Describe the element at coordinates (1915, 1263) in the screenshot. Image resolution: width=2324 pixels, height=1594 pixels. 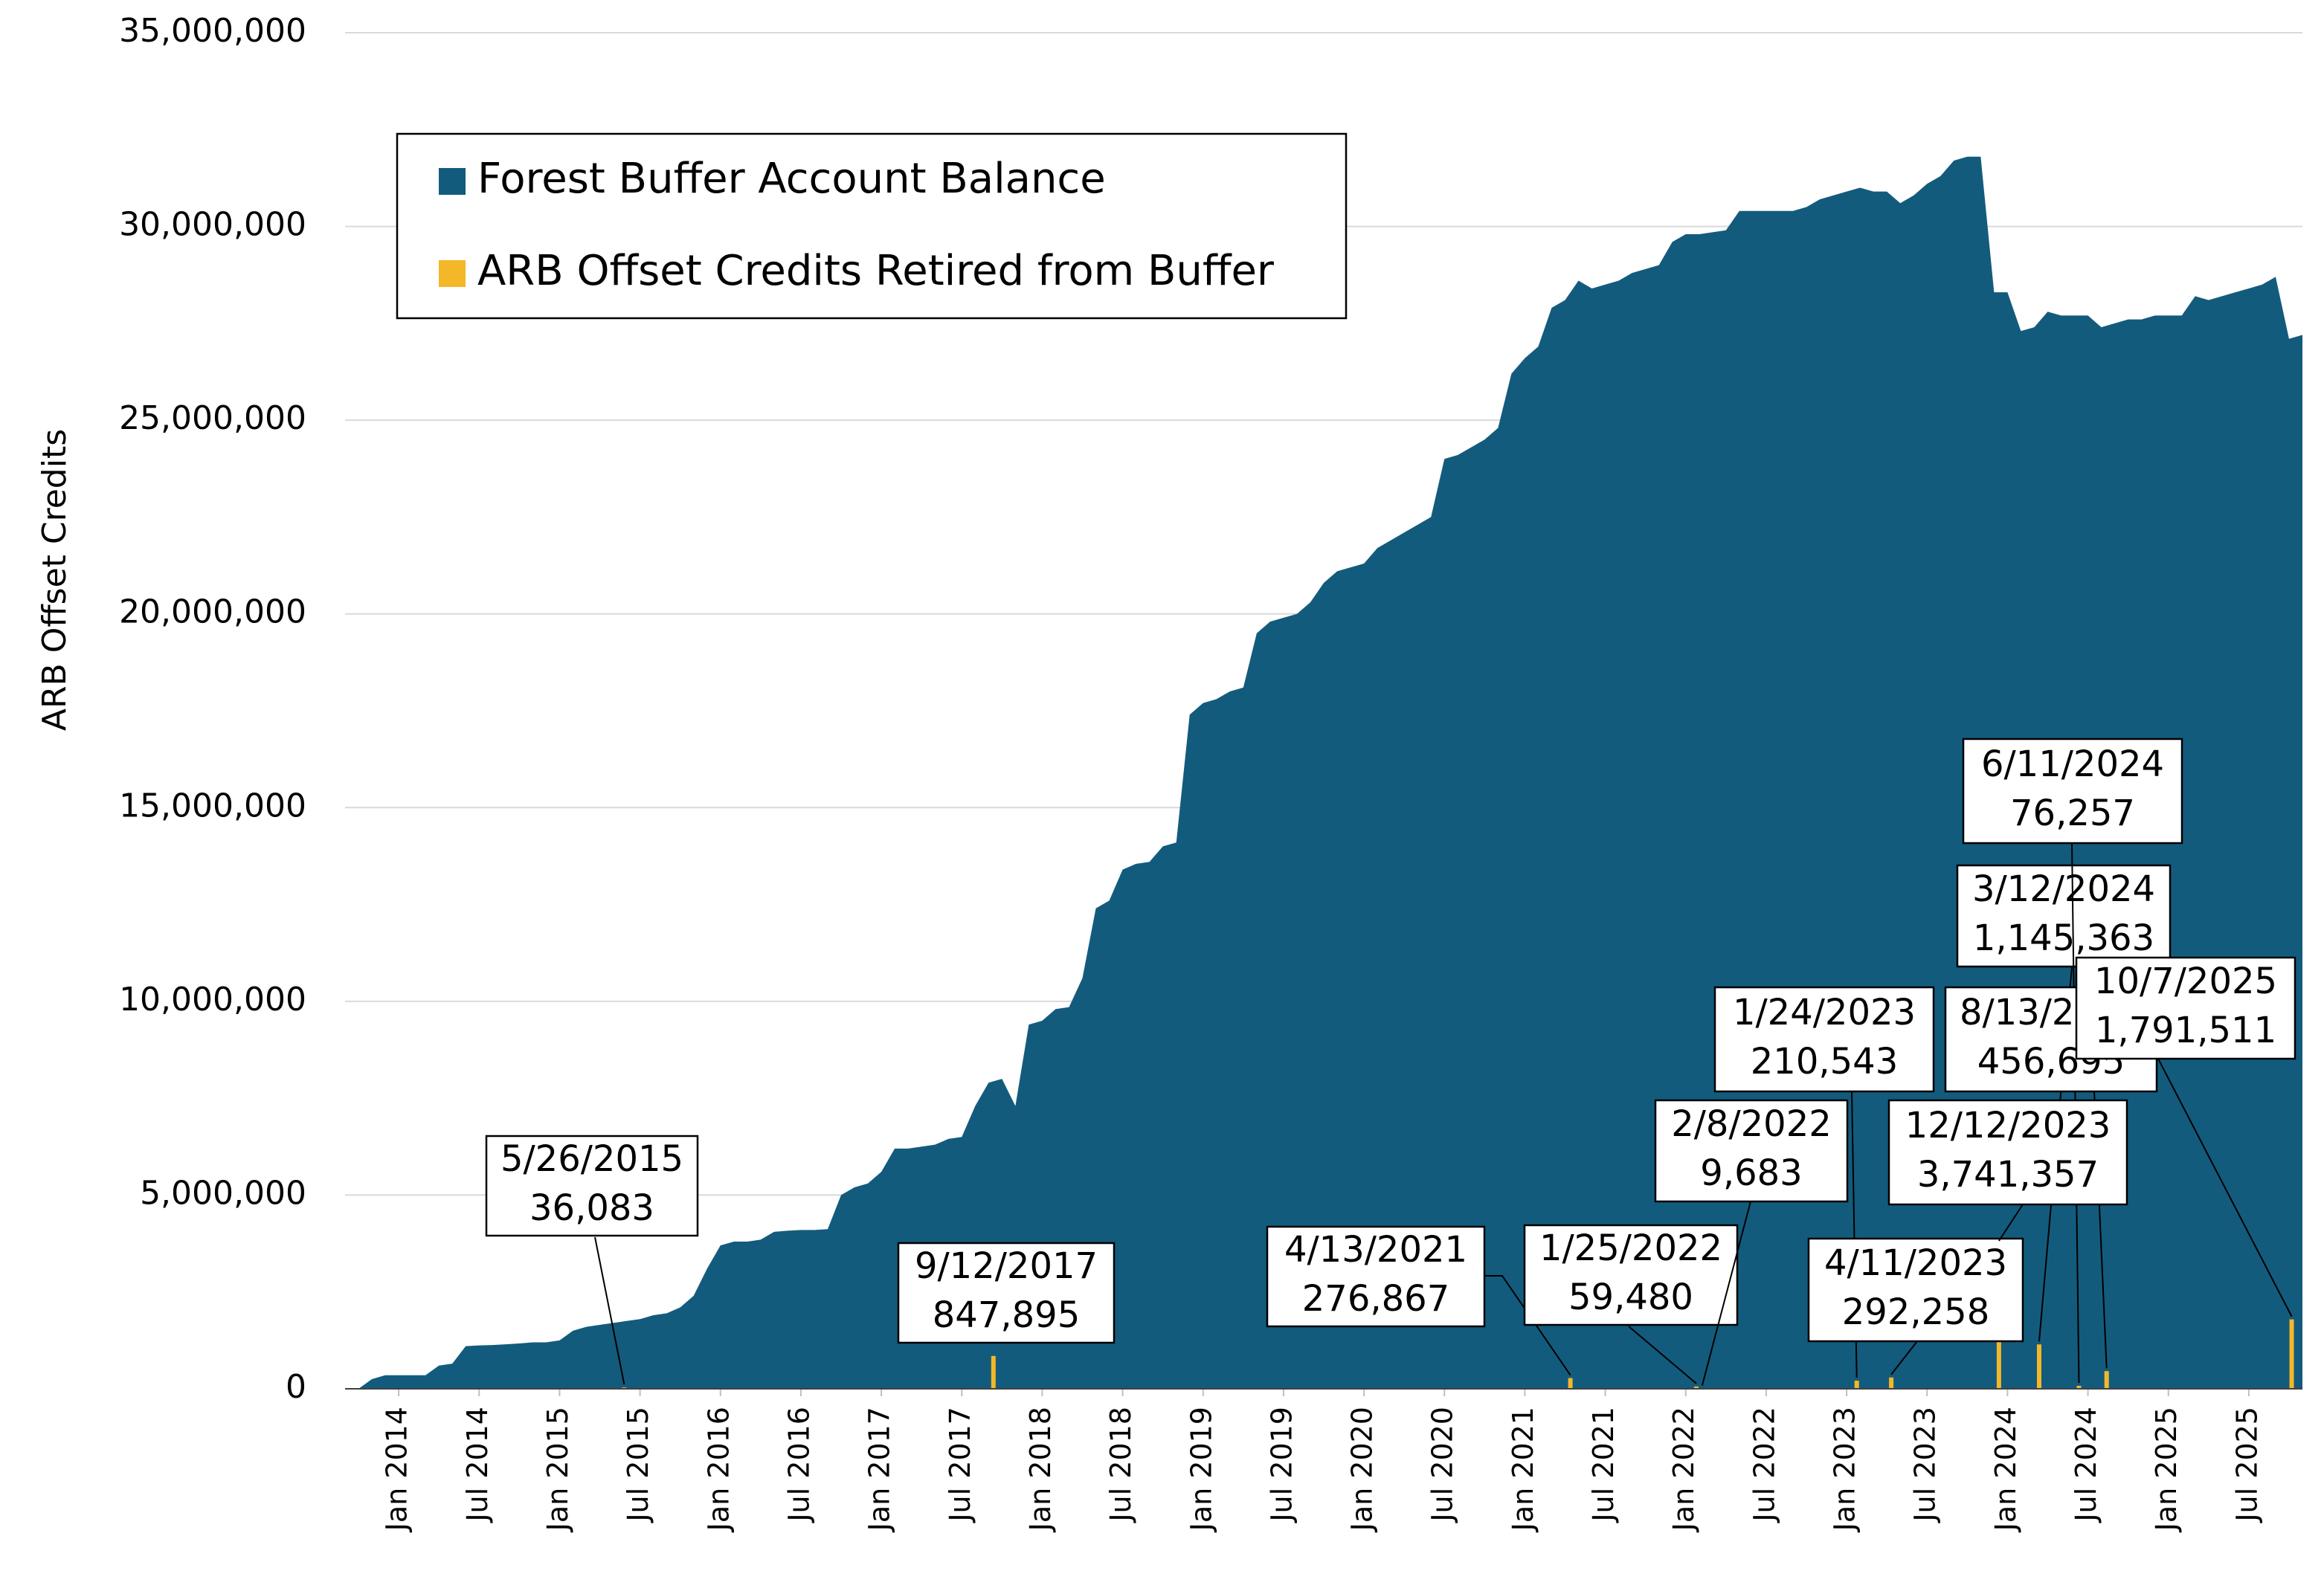
I see `callout-date: 4/11/2023` at that location.